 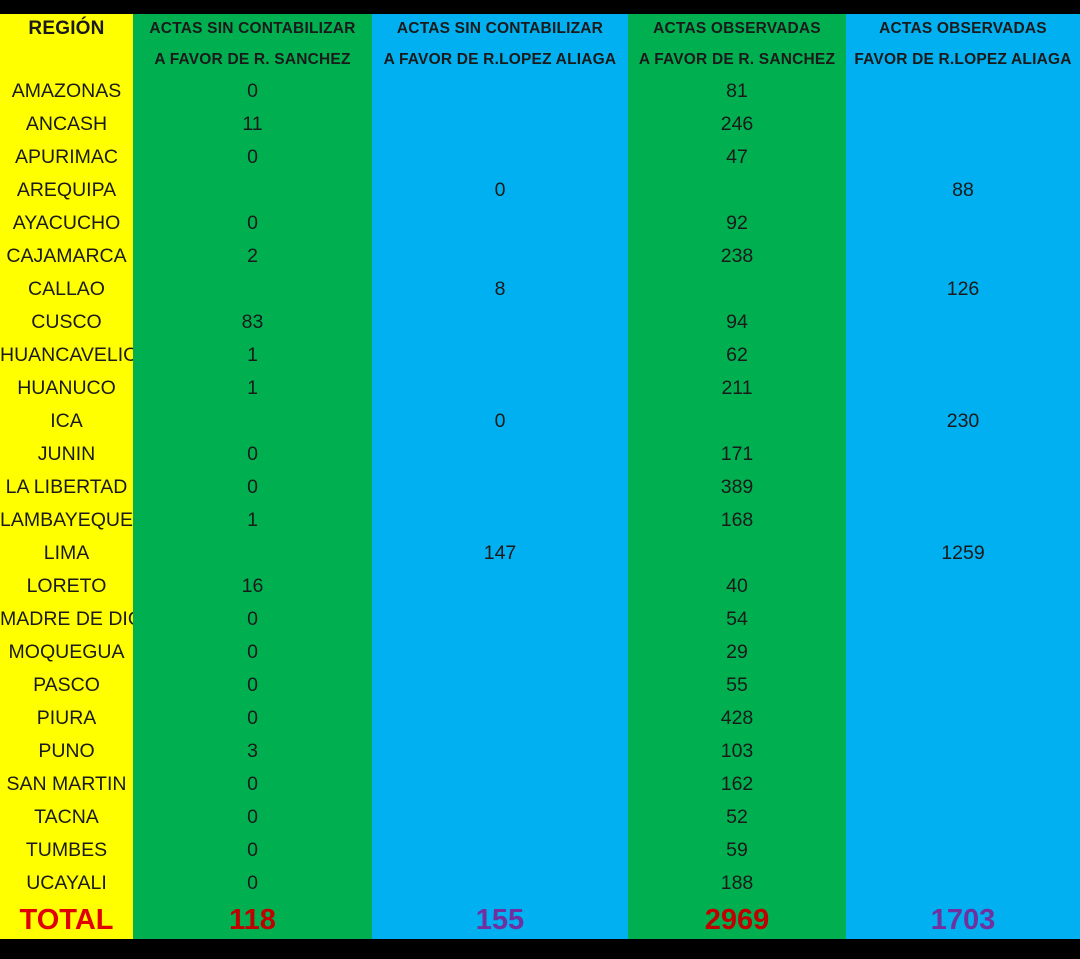 I want to click on sanchez-observed-cell: 81, so click(x=737, y=91).